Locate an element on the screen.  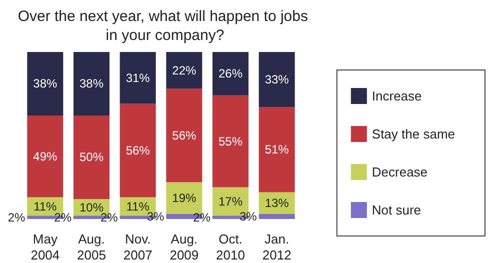
x-tick-label: Jan. 2012 is located at coordinates (277, 247).